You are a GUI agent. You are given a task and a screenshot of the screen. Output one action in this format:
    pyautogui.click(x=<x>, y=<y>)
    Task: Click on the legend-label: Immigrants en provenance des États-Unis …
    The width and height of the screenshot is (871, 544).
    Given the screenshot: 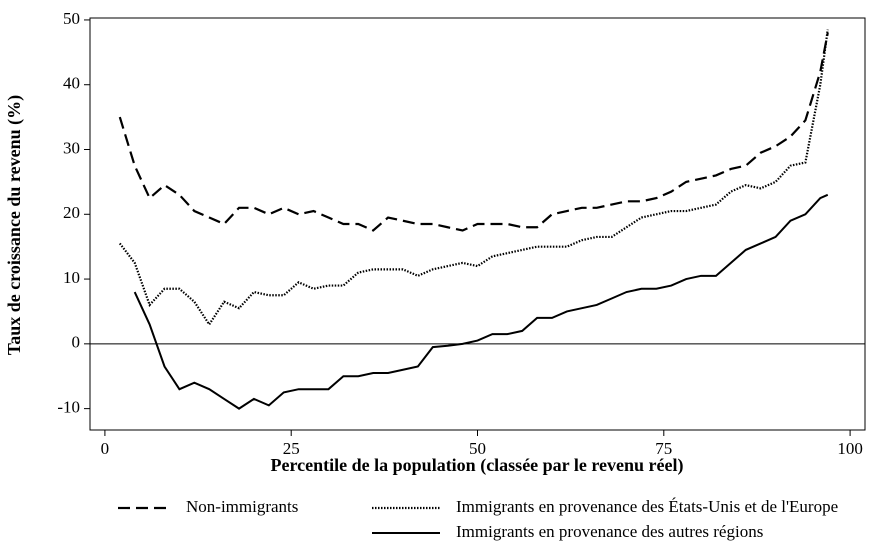 What is the action you would take?
    pyautogui.click(x=647, y=506)
    